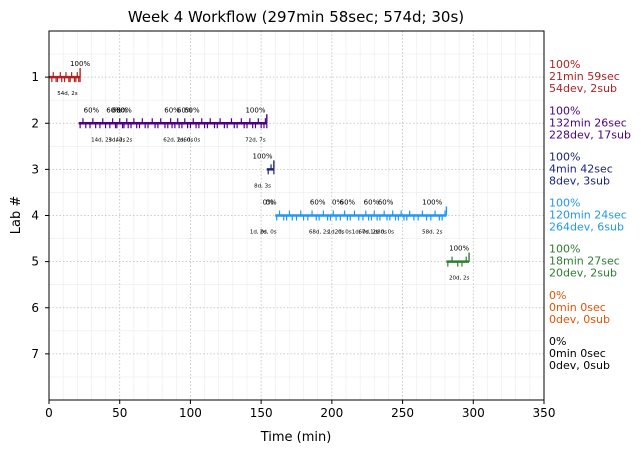 Image resolution: width=641 pixels, height=457 pixels. Describe the element at coordinates (584, 76) in the screenshot. I see `lab-1-summary-line: 21min 59sec` at that location.